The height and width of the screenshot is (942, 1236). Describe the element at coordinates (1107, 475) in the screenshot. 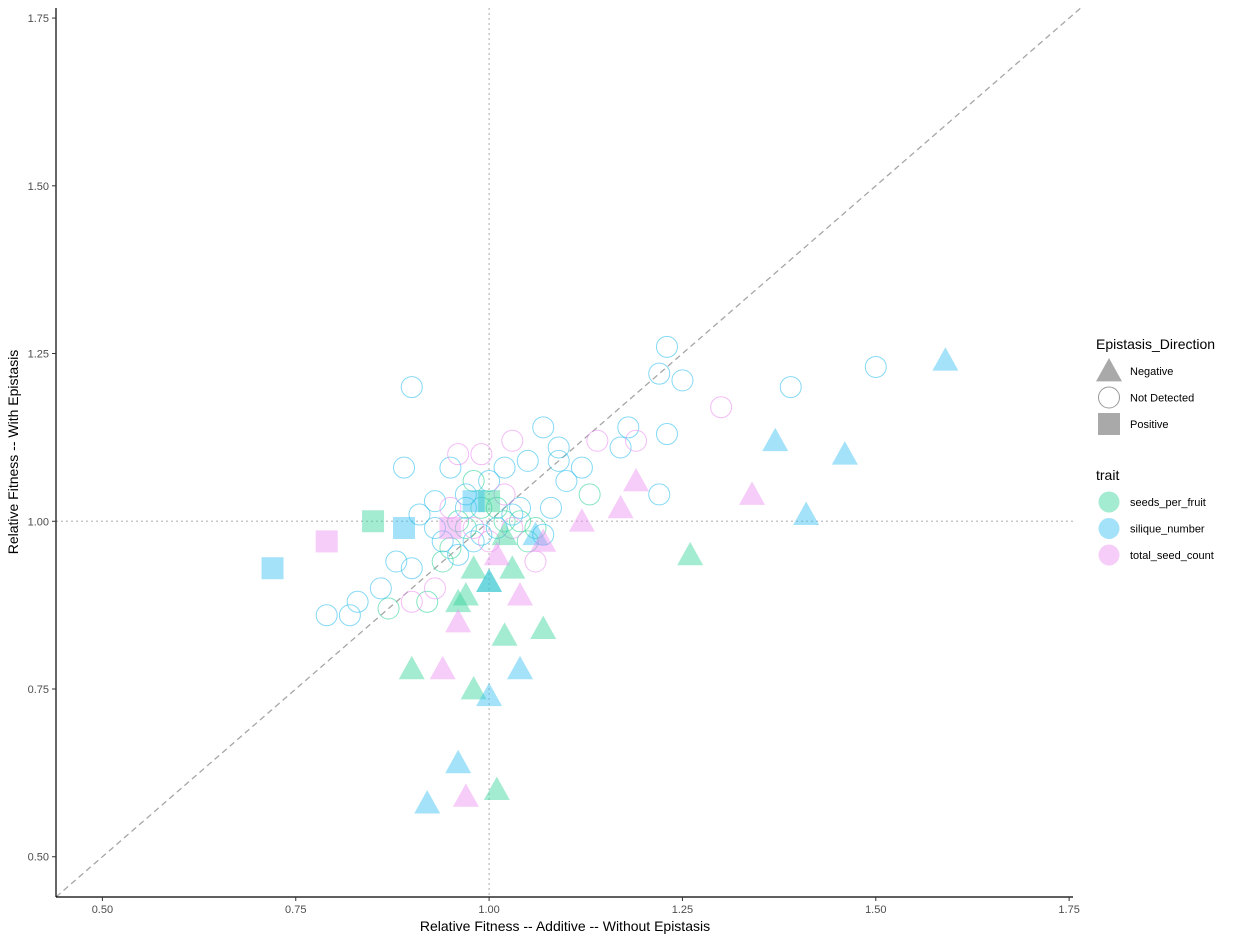

I see `color-legend-title: trait` at that location.